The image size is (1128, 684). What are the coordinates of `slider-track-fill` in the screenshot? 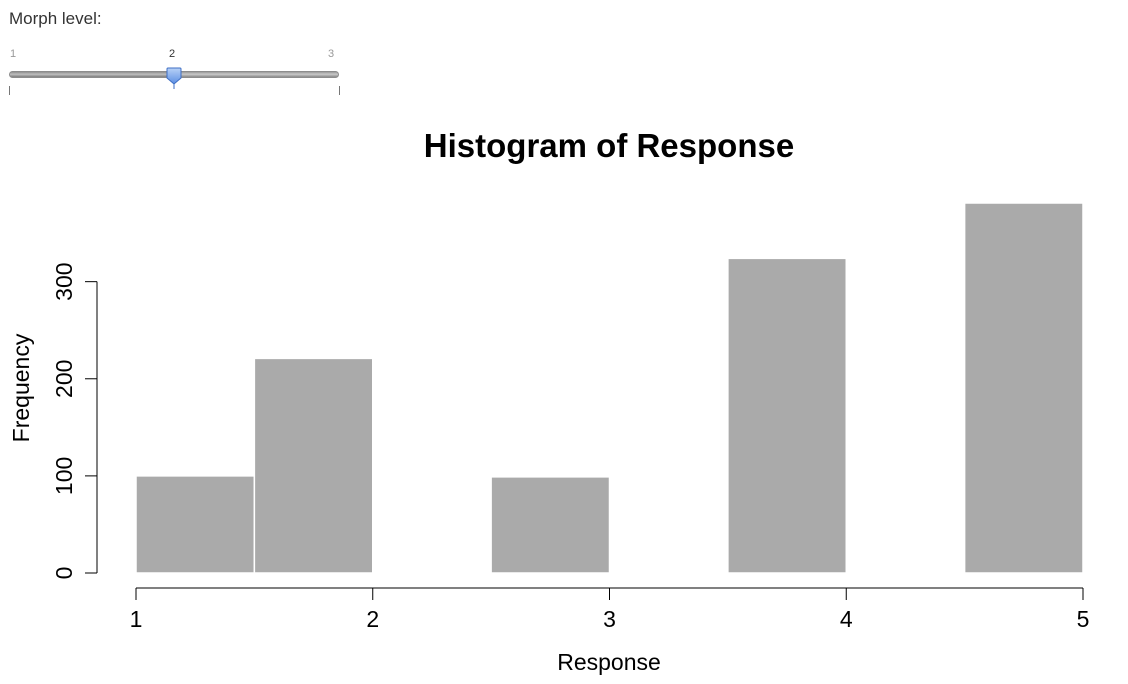 It's located at (92, 74).